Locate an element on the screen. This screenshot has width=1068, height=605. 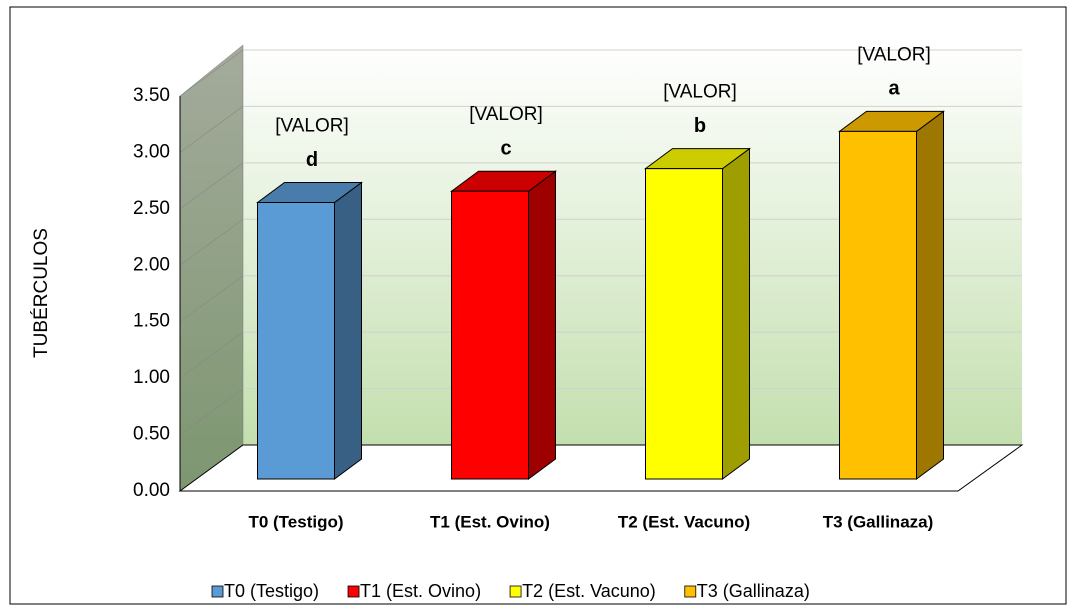
x-tick-label: T3 (Gallinaza) is located at coordinates (878, 521).